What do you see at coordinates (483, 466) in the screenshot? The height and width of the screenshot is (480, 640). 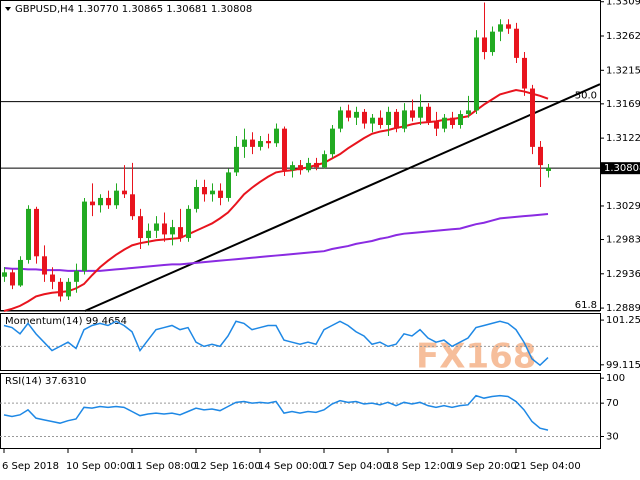 I see `x-tick-label: 19 Sep 20:00` at bounding box center [483, 466].